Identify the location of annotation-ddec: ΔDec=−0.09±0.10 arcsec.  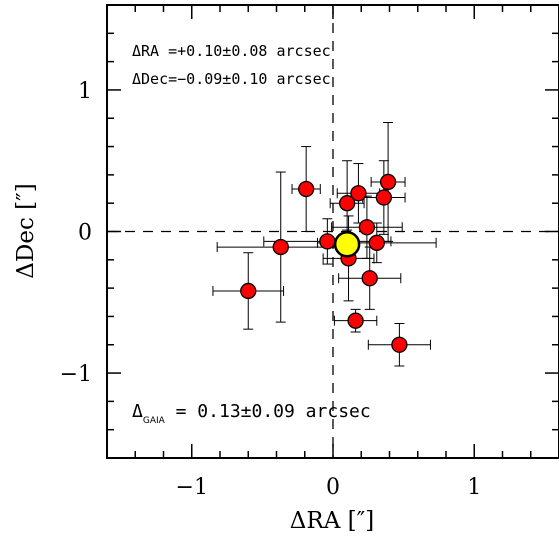
(231, 79).